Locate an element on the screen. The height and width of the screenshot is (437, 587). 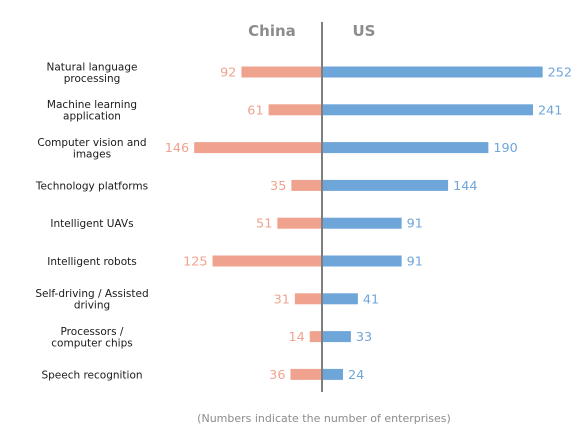
category-label-2: Computer vision and images is located at coordinates (91, 149).